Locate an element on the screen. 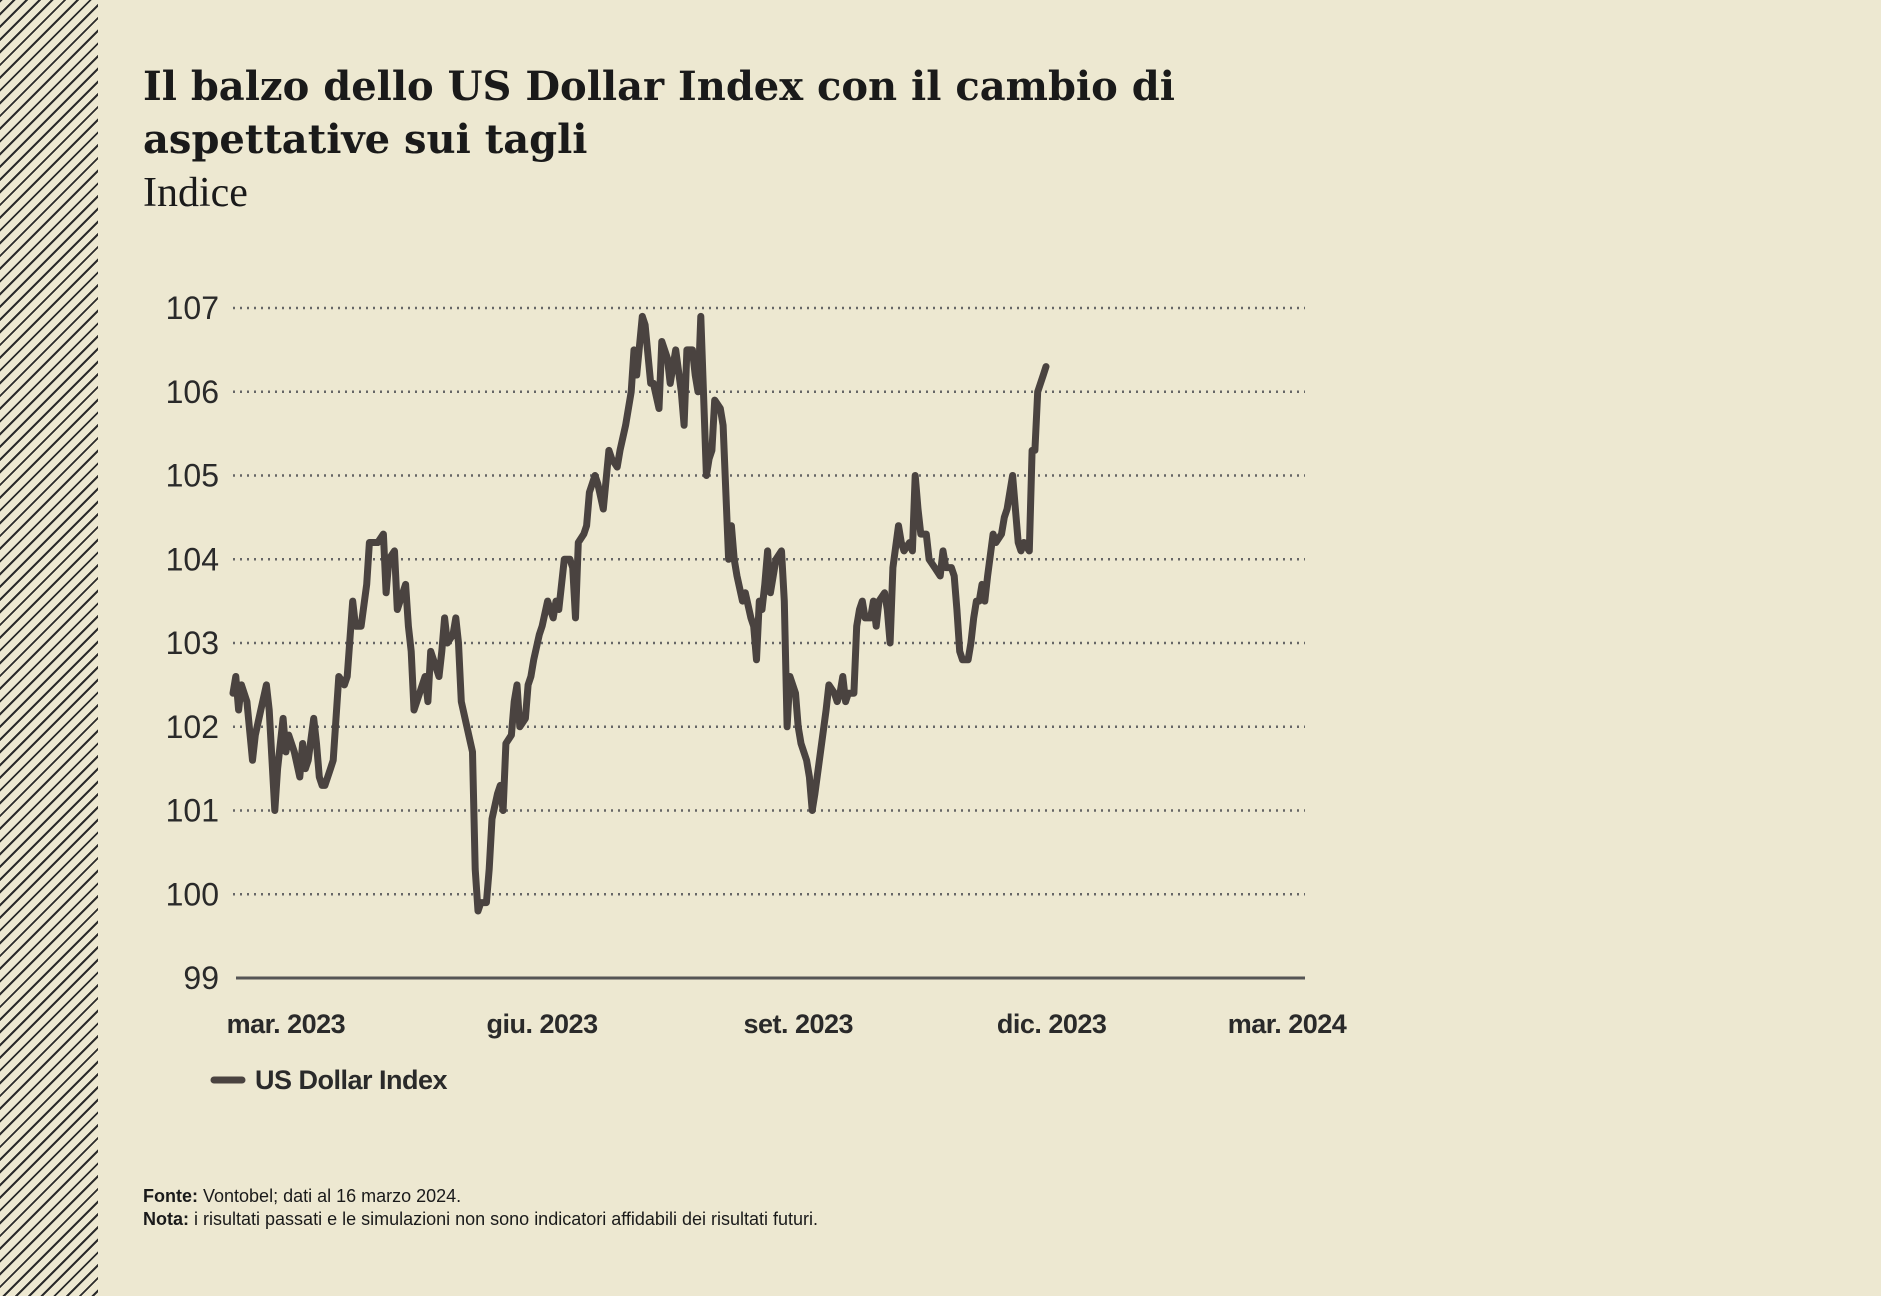 The width and height of the screenshot is (1881, 1296). x-tick-label: mar. 2023 is located at coordinates (286, 1024).